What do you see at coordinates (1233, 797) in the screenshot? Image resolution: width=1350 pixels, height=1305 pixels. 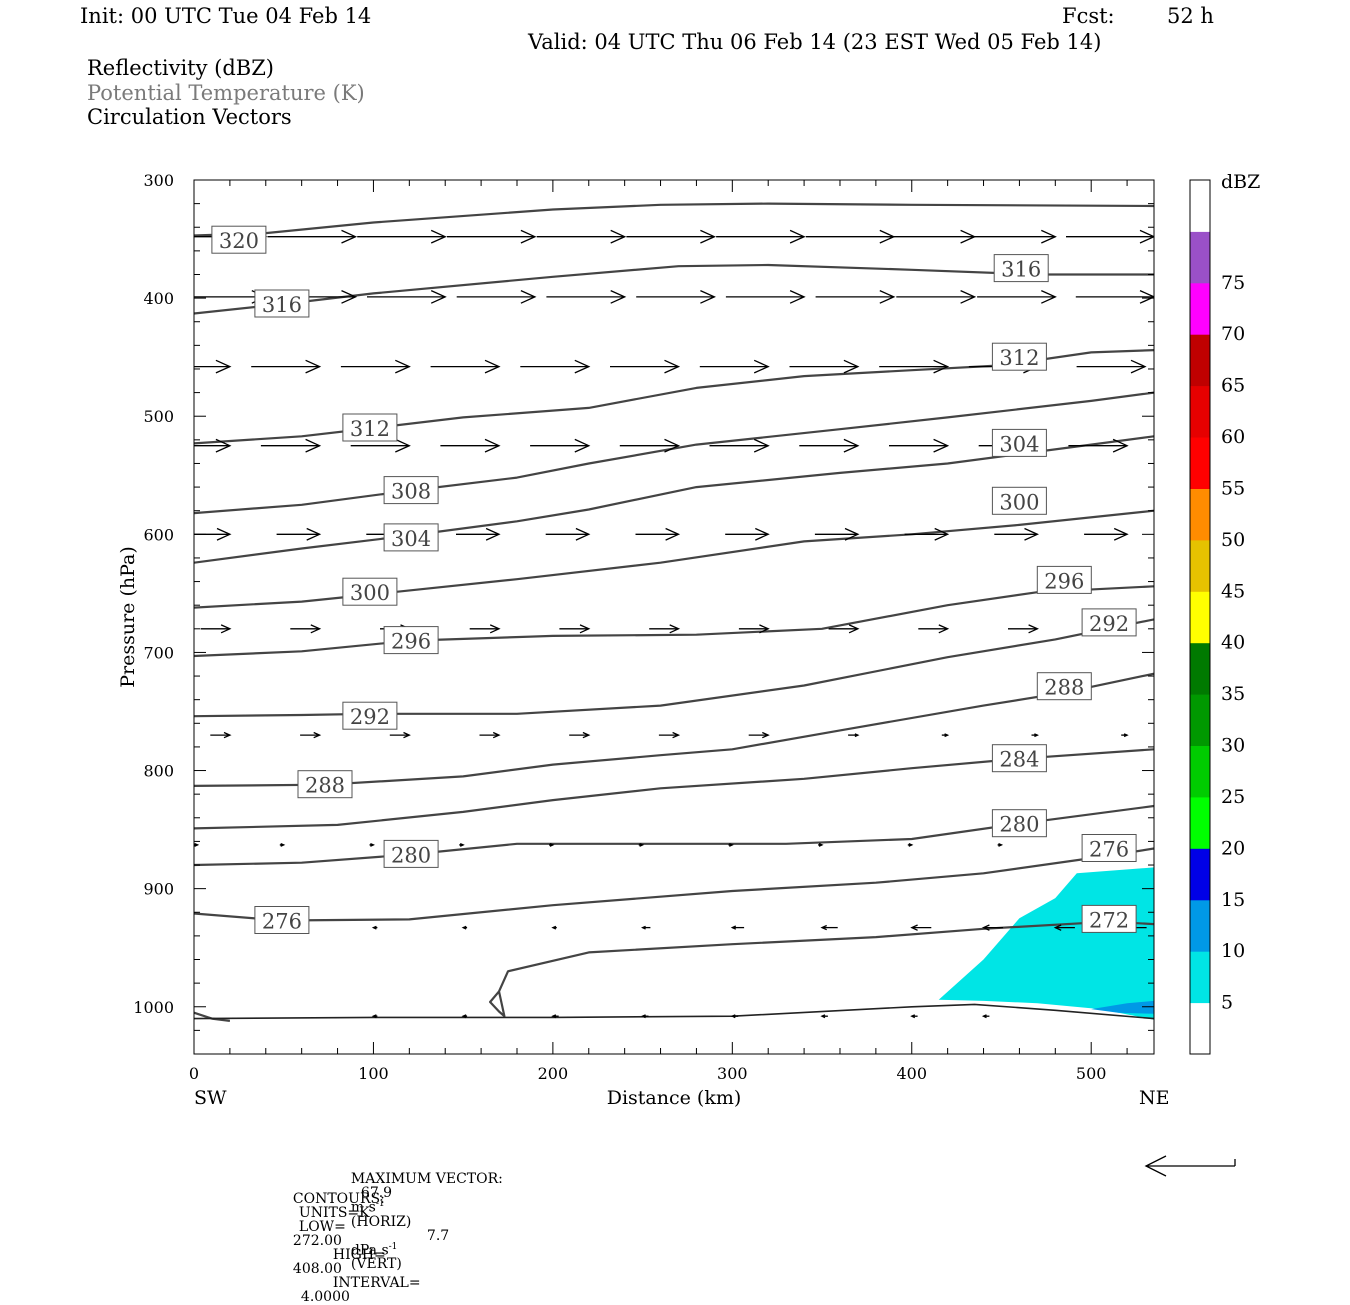 I see `colorbar-tick-label: 25` at bounding box center [1233, 797].